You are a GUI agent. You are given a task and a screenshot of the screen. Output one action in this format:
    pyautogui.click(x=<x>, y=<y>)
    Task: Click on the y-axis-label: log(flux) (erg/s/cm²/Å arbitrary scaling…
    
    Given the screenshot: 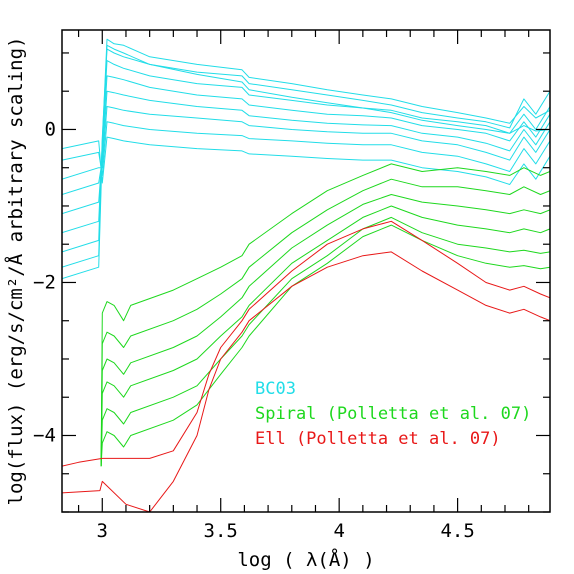 What is the action you would take?
    pyautogui.click(x=15, y=271)
    